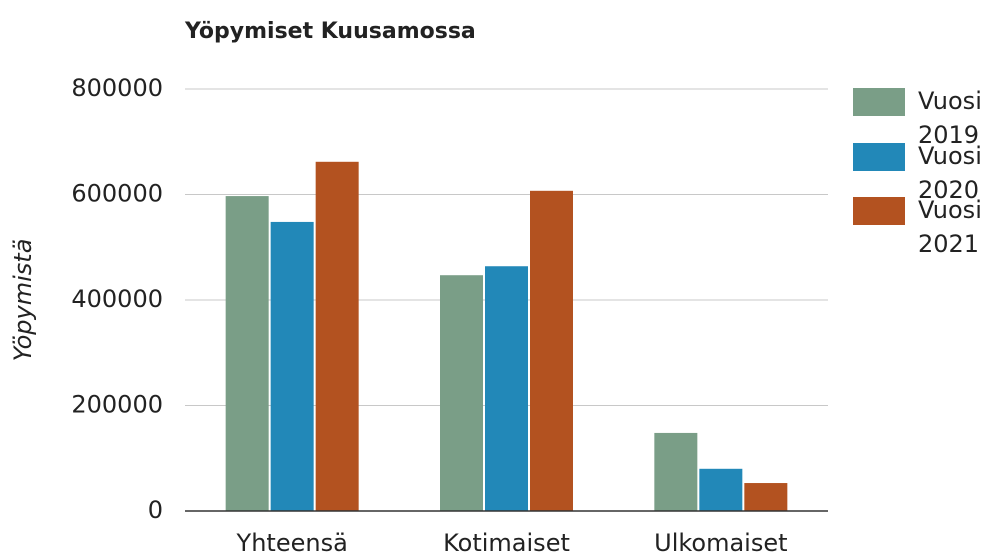 Image resolution: width=995 pixels, height=554 pixels. I want to click on y-tick-label: 0, so click(155, 510).